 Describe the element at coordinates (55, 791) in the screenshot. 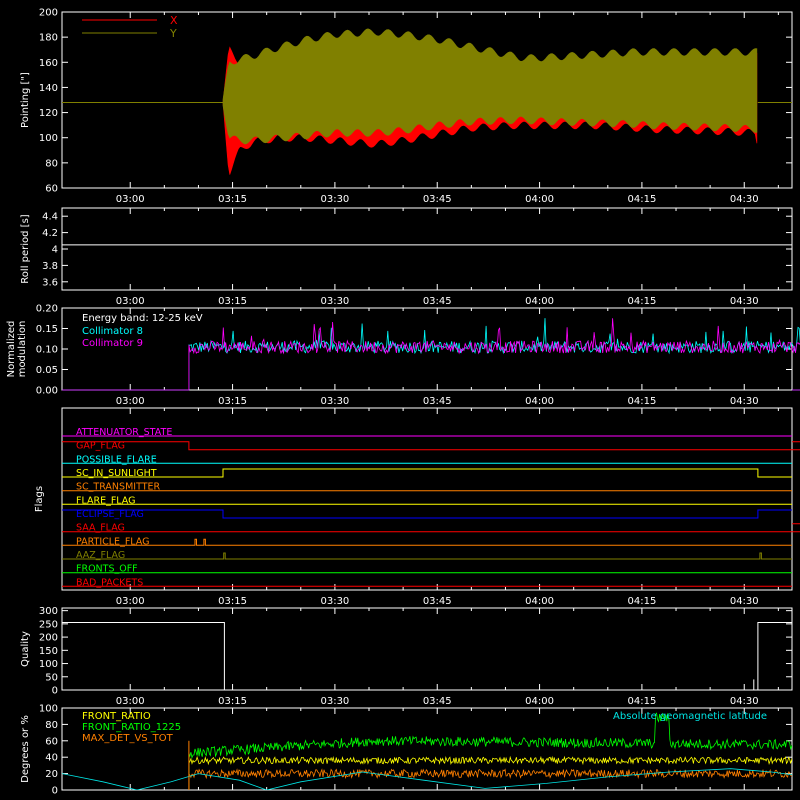

I see `ratios-ytick-label: 0` at that location.